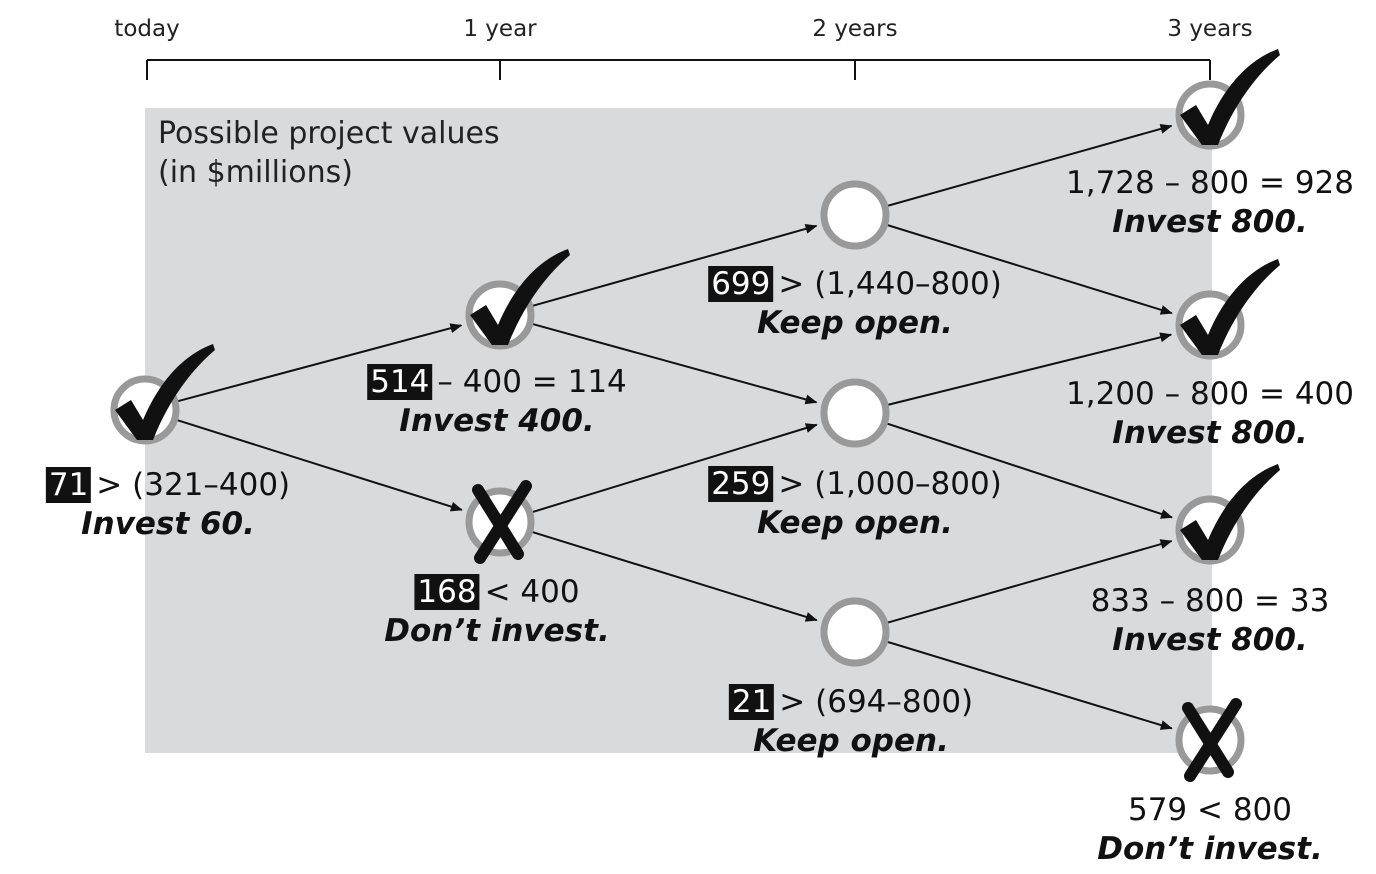  I want to click on node-action: Invest 400., so click(497, 421).